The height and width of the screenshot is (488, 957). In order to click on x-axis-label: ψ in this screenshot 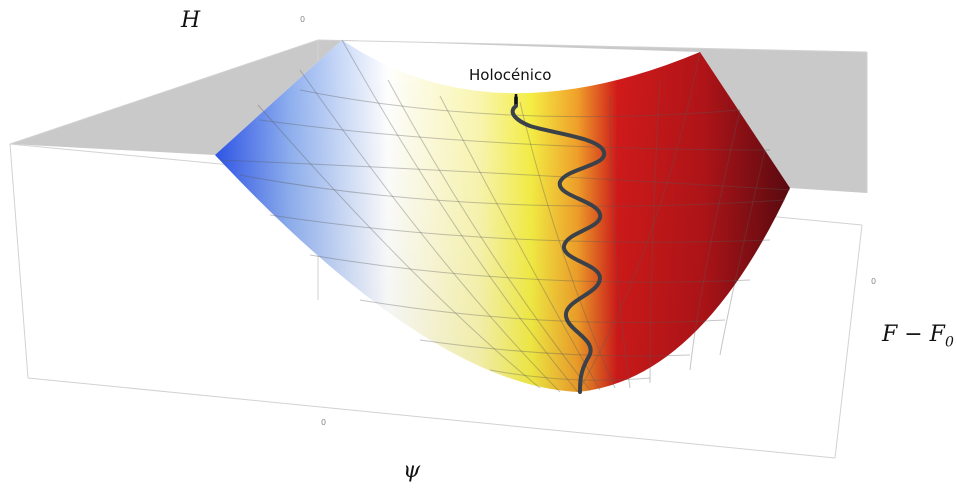, I will do `click(412, 470)`.